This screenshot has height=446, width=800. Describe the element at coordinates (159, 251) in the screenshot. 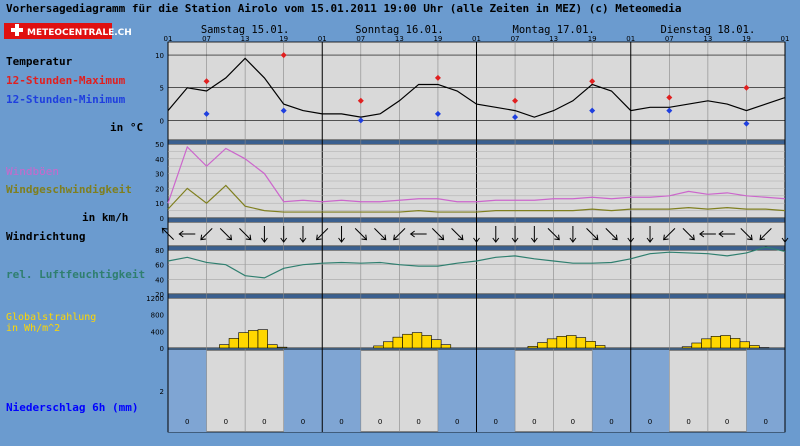

I see `humidity-tick-label: 80` at that location.